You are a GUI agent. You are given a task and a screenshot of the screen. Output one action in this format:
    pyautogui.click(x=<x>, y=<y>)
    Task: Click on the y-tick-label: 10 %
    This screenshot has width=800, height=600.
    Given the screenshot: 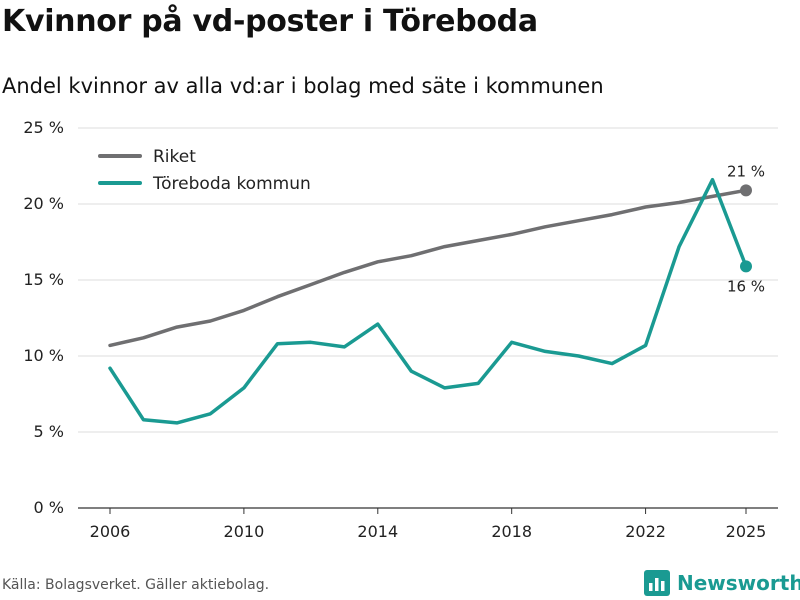 What is the action you would take?
    pyautogui.click(x=43, y=355)
    